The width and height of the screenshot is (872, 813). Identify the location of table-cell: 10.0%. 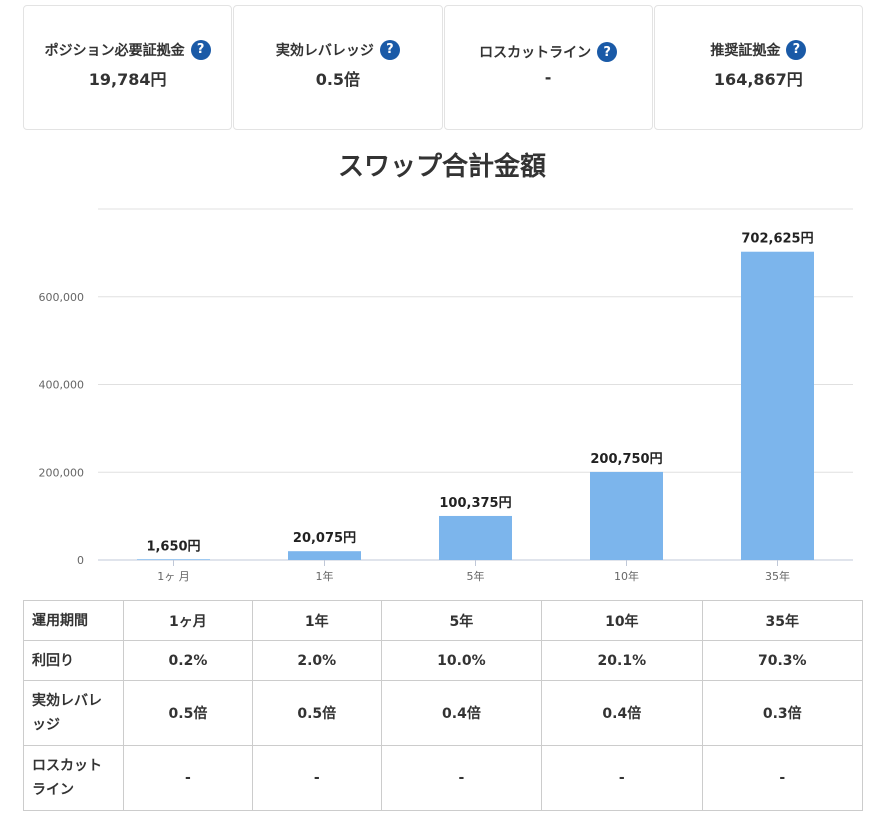
(461, 660).